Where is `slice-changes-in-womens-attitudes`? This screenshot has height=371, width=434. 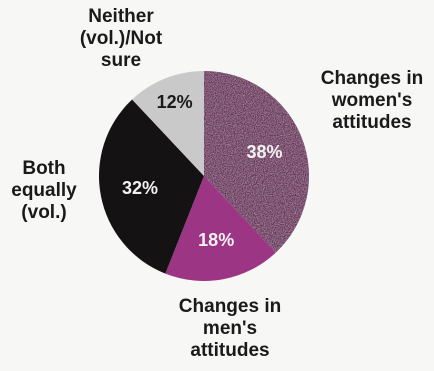 slice-changes-in-womens-attitudes is located at coordinates (257, 161).